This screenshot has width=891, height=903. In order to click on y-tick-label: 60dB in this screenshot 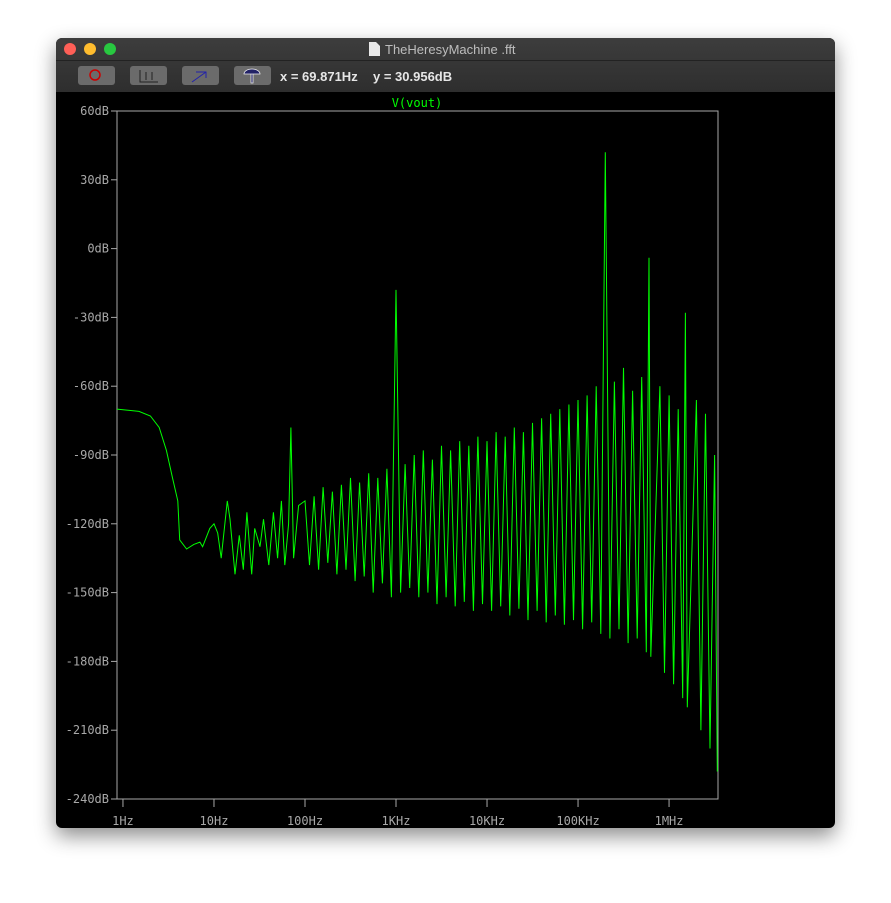, I will do `click(94, 111)`.